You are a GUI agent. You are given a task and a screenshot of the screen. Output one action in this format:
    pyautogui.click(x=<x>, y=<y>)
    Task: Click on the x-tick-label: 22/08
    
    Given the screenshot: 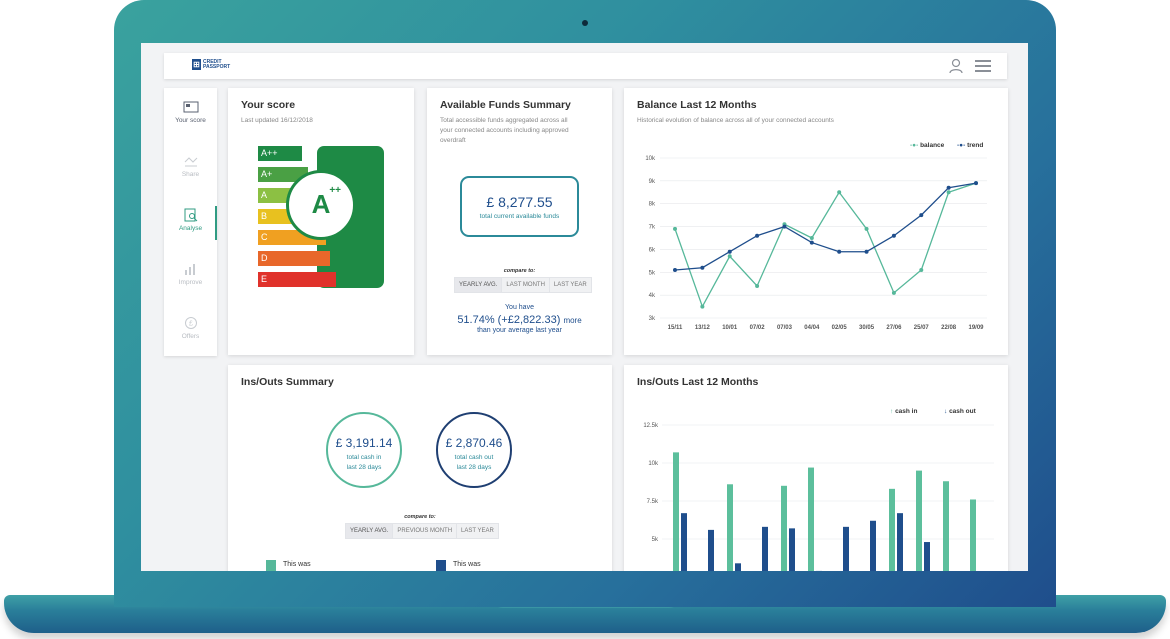 What is the action you would take?
    pyautogui.click(x=949, y=328)
    